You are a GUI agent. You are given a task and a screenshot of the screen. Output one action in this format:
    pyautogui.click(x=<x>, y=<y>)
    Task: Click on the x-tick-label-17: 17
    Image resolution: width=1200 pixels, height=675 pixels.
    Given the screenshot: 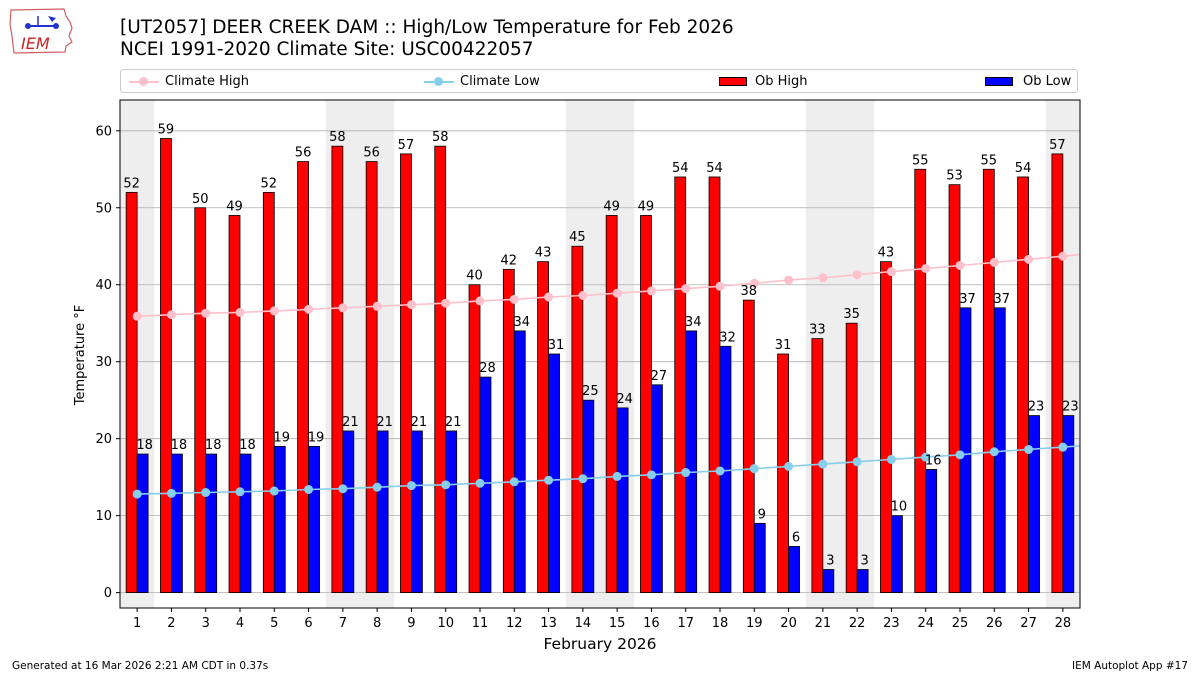 What is the action you would take?
    pyautogui.click(x=685, y=623)
    